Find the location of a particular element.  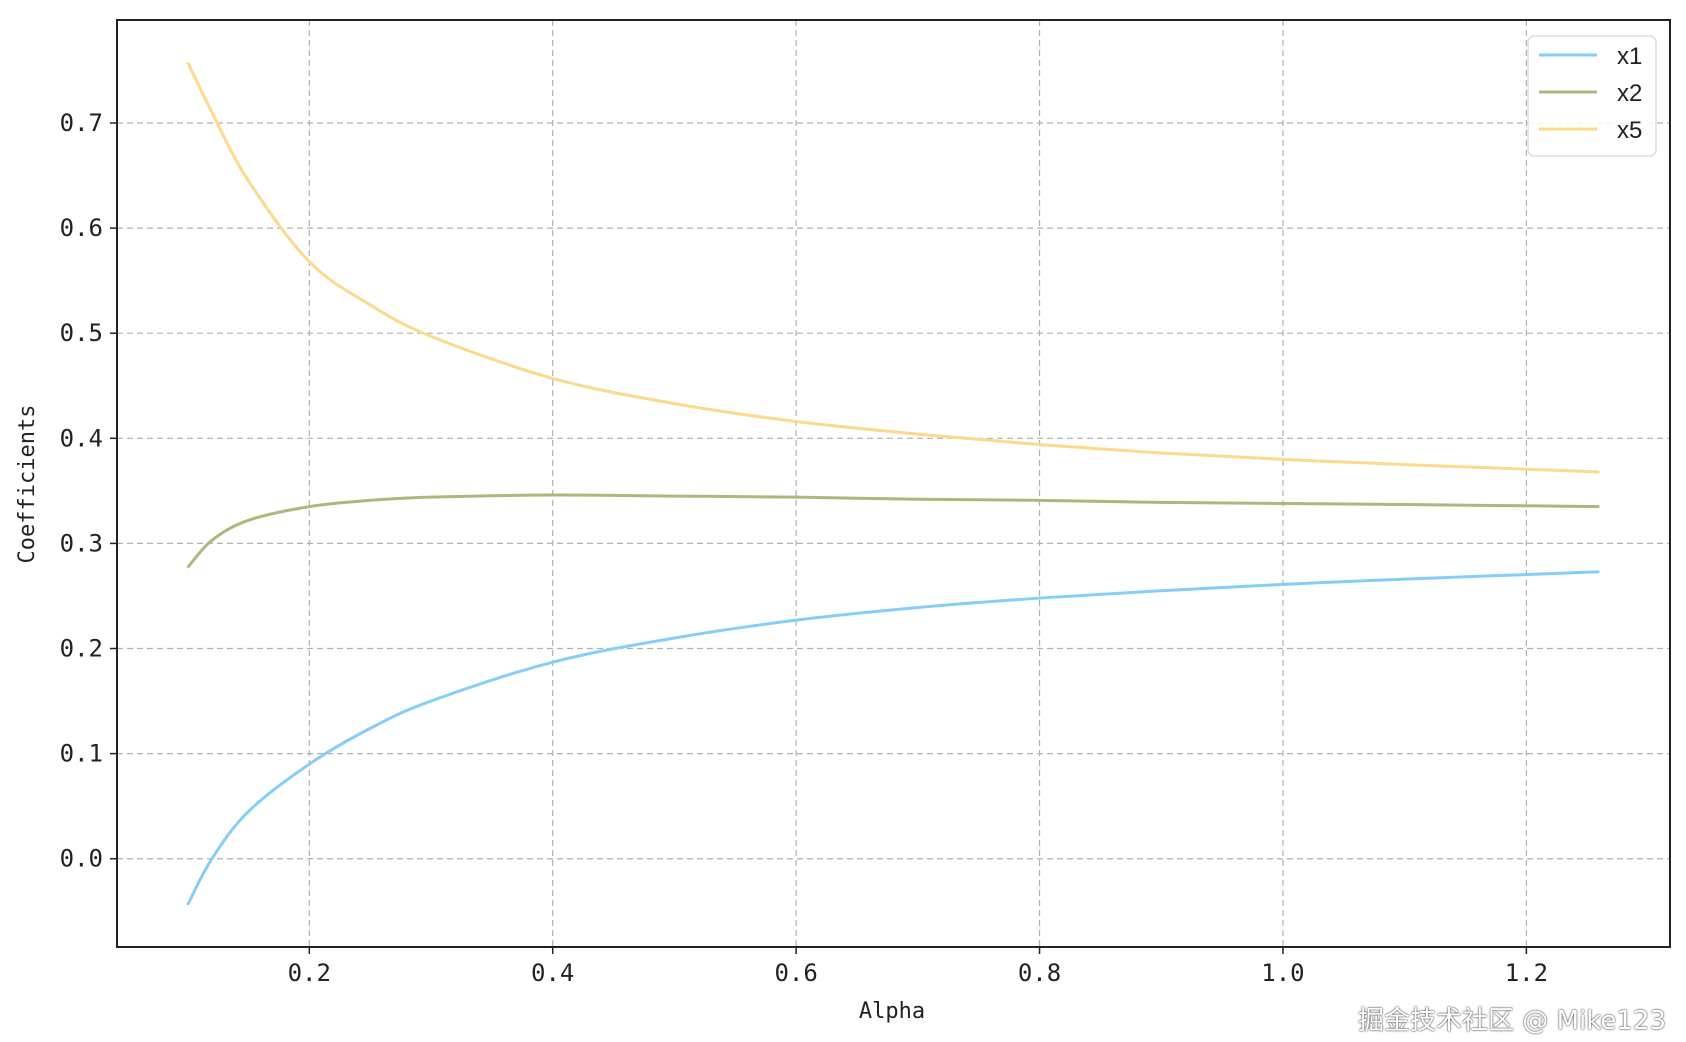

legend-label-x5: x5 is located at coordinates (1629, 130).